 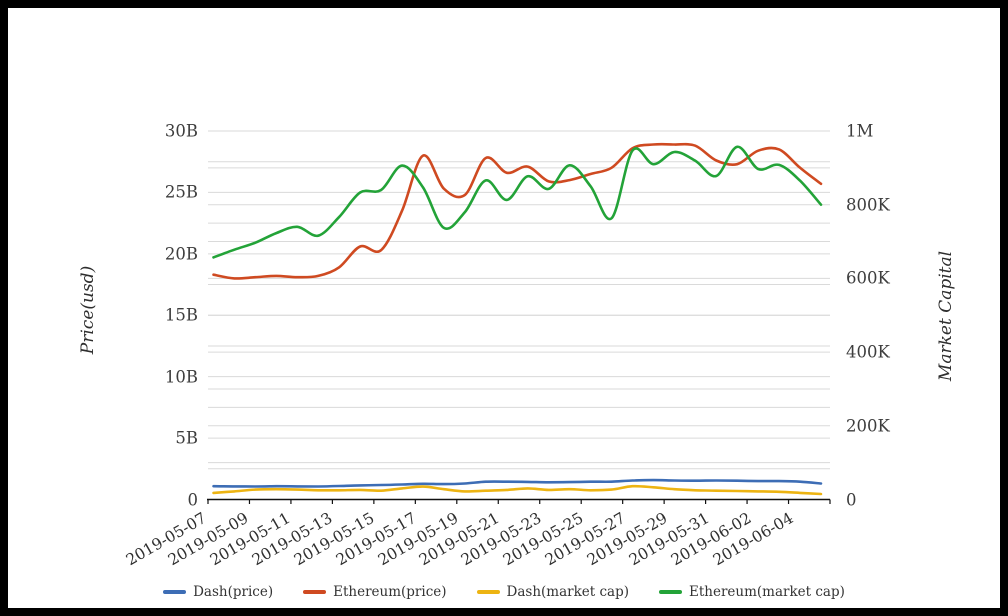 What do you see at coordinates (946, 316) in the screenshot?
I see `right-axis-title: Market Capital` at bounding box center [946, 316].